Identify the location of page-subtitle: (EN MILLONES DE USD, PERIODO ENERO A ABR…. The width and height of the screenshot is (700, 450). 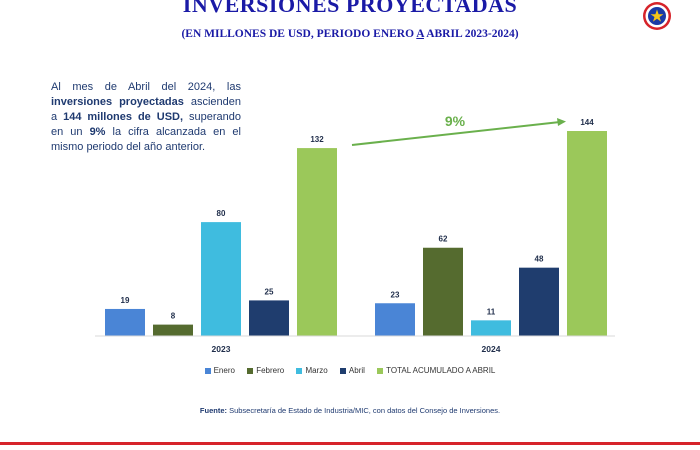
(350, 34).